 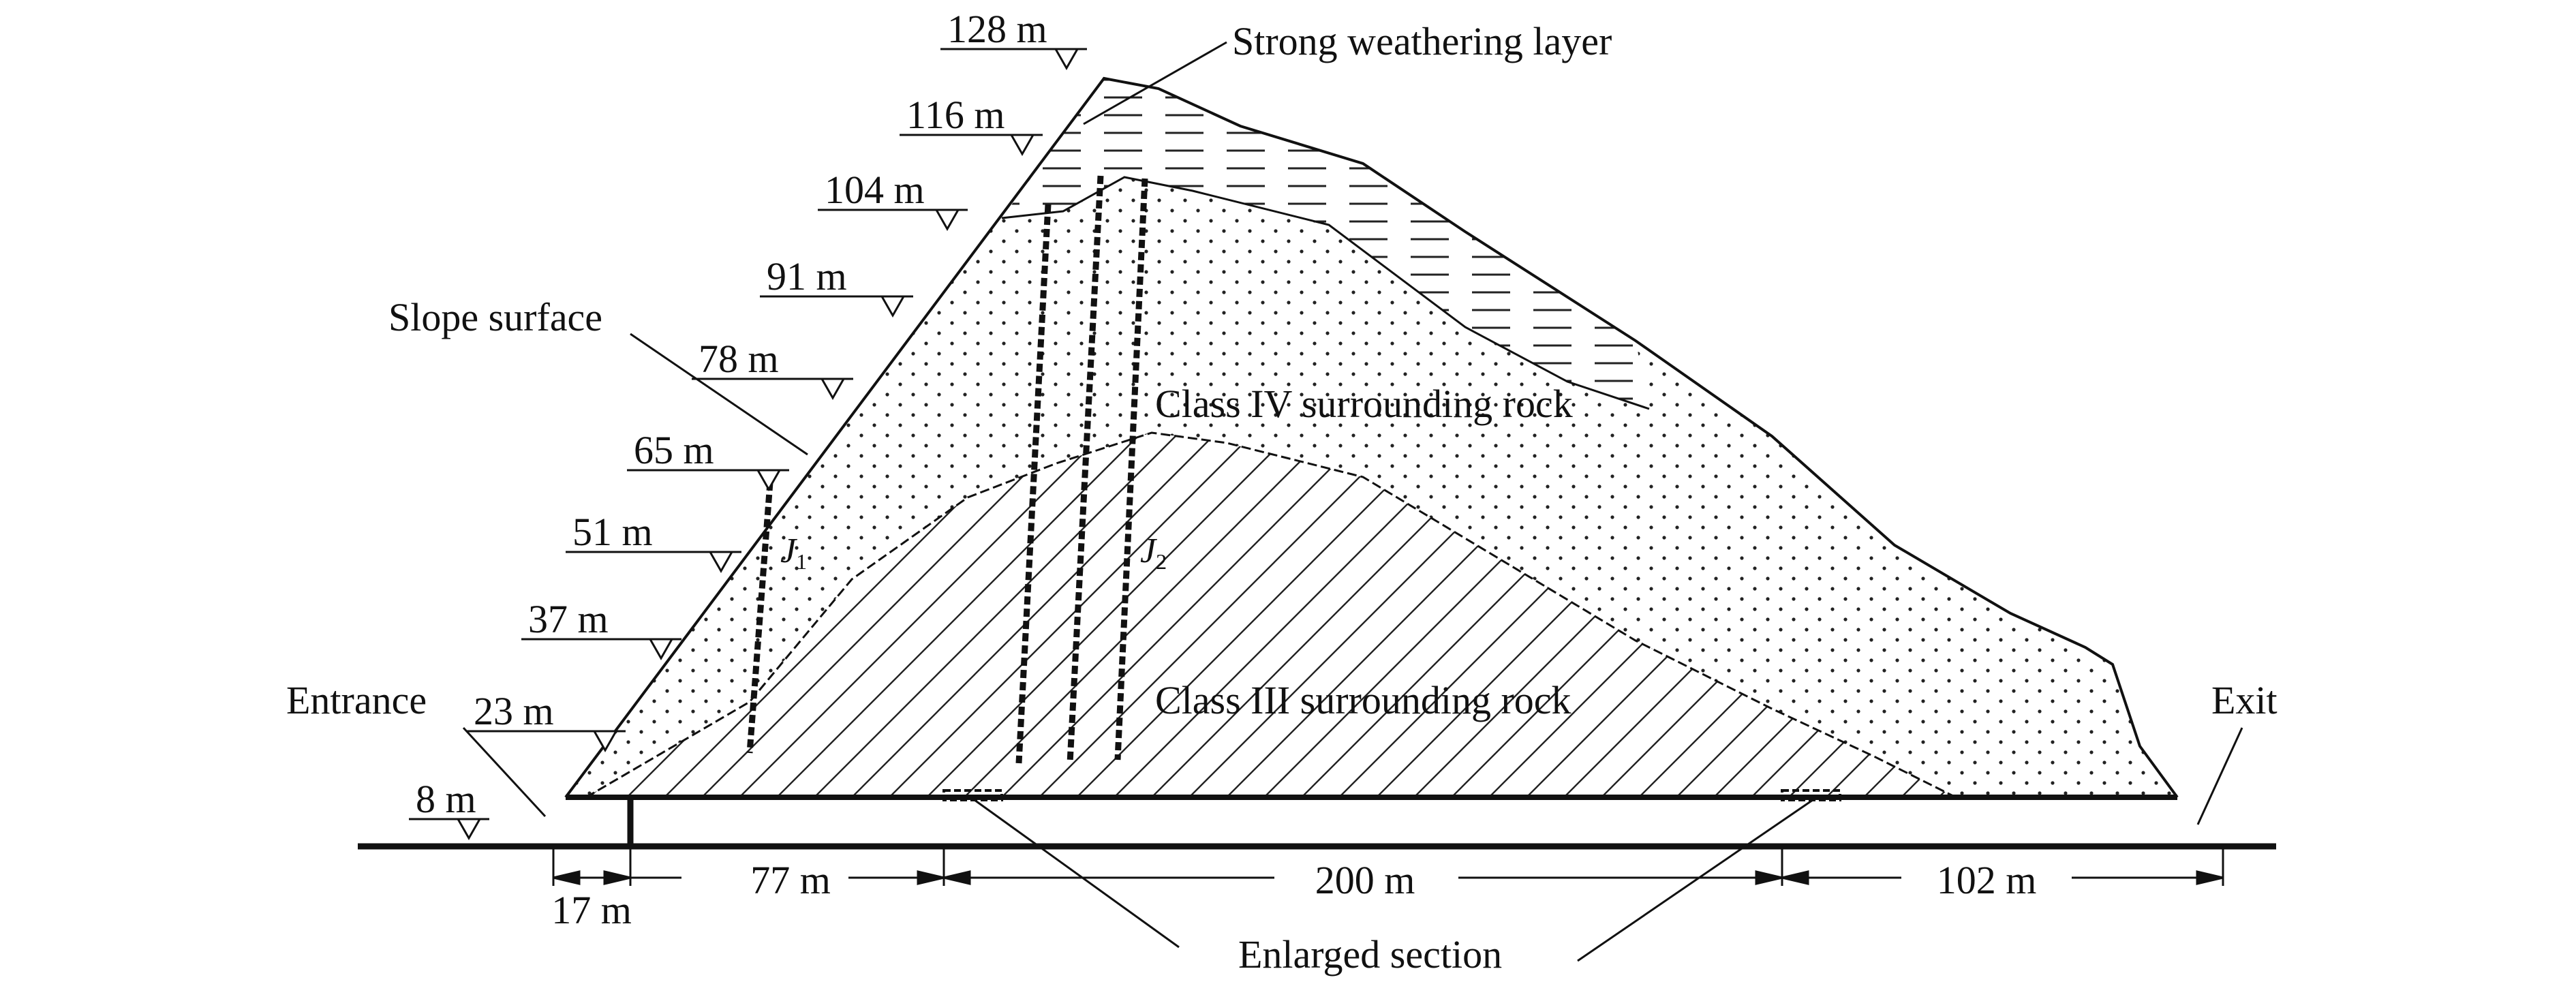 What do you see at coordinates (1155, 83) in the screenshot?
I see `leader-strong-weathering` at bounding box center [1155, 83].